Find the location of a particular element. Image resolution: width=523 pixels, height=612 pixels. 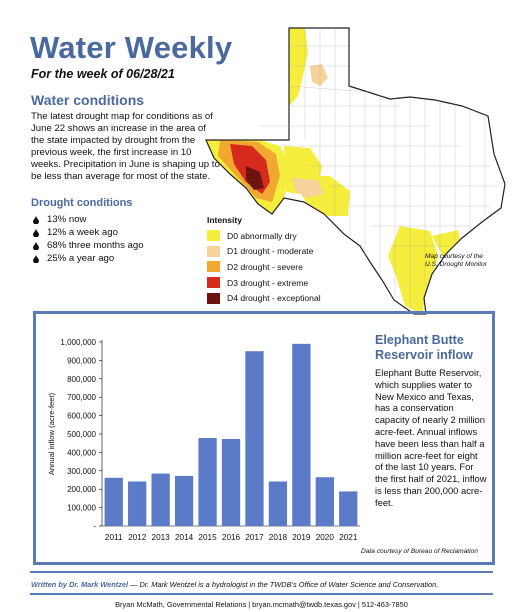

legend-title: Intensity is located at coordinates (224, 220).